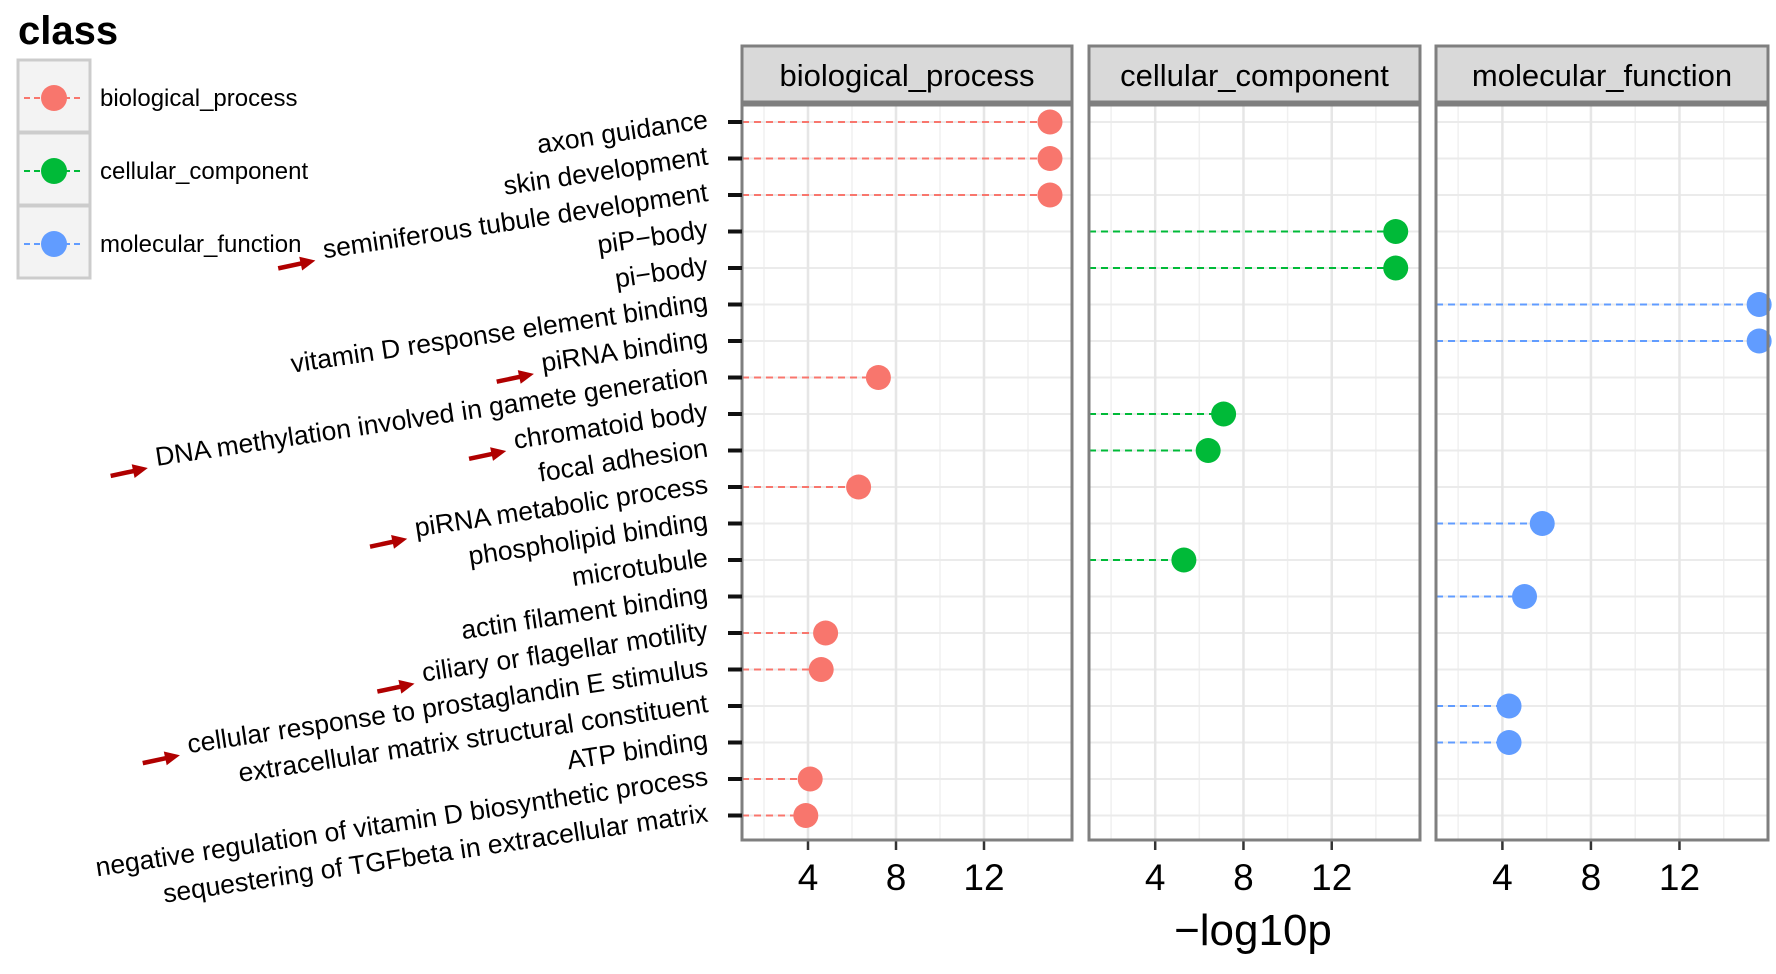 This screenshot has height=974, width=1776. What do you see at coordinates (68, 31) in the screenshot?
I see `legend-title: class` at bounding box center [68, 31].